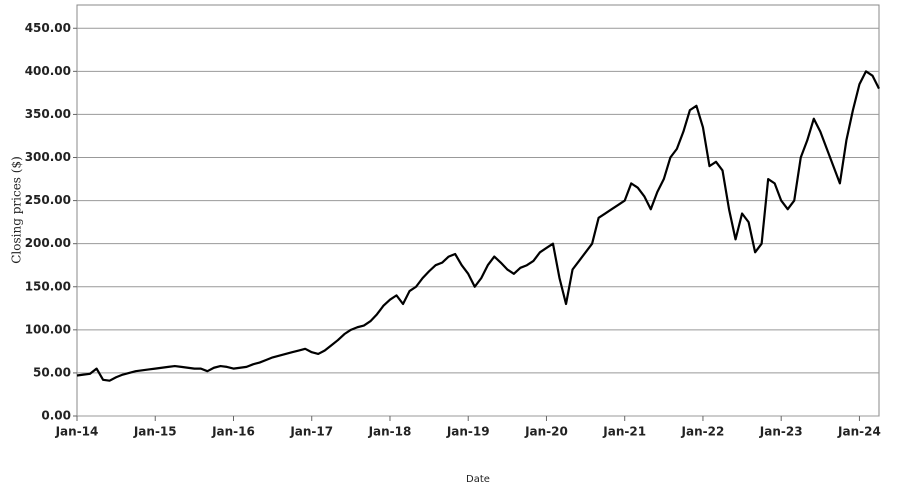 This screenshot has width=902, height=492. Describe the element at coordinates (703, 432) in the screenshot. I see `x-tick-label: Jan-22` at that location.